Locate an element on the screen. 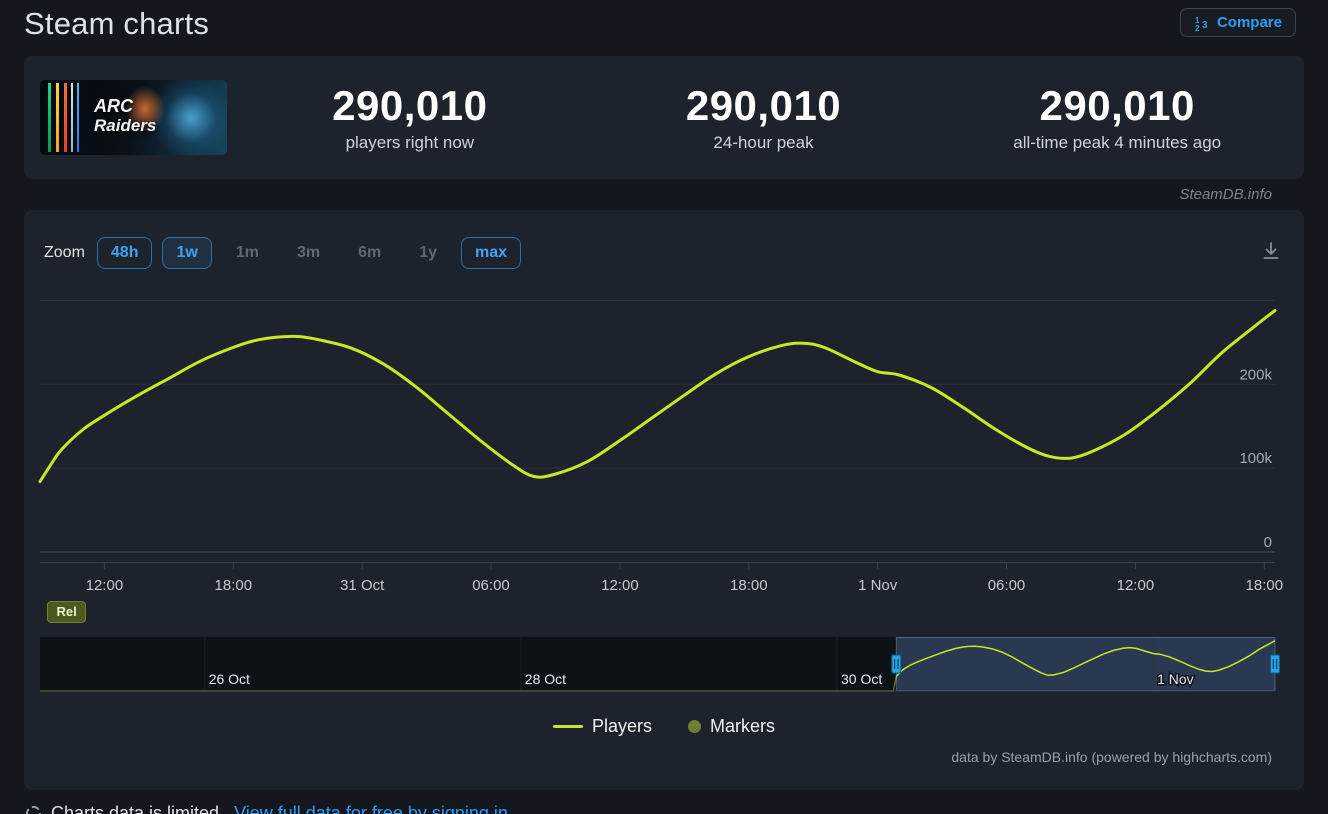 The width and height of the screenshot is (1328, 814). zoom-label: Zoom is located at coordinates (64, 252).